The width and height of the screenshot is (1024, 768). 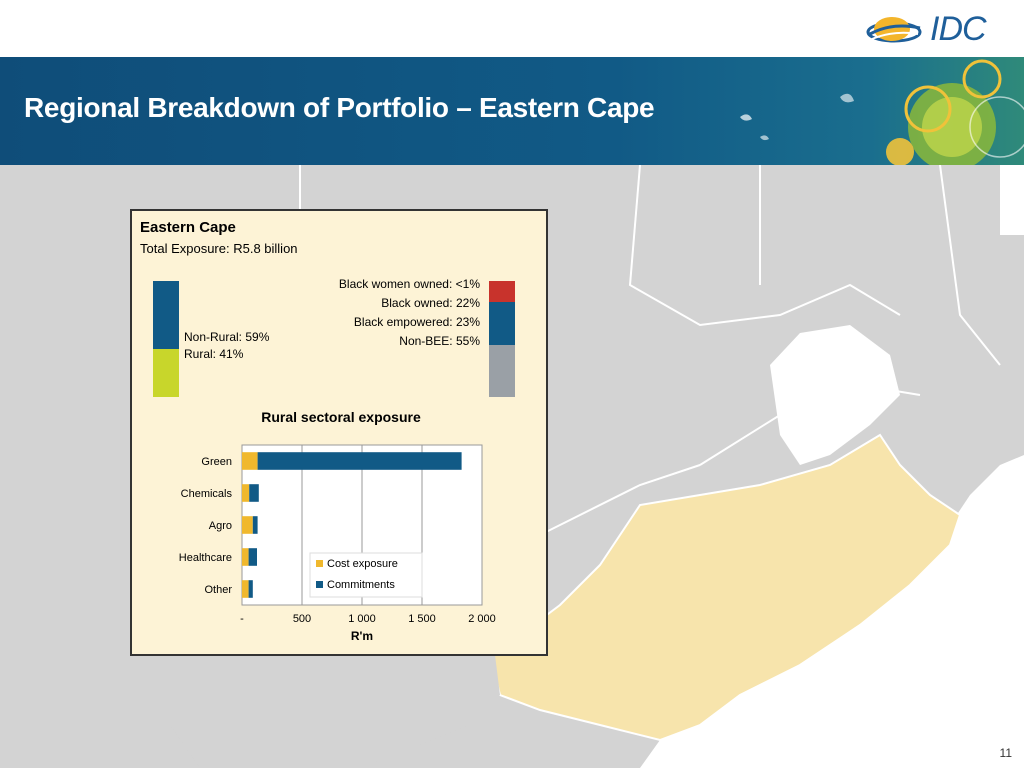 I want to click on category-label: Agro, so click(x=220, y=526).